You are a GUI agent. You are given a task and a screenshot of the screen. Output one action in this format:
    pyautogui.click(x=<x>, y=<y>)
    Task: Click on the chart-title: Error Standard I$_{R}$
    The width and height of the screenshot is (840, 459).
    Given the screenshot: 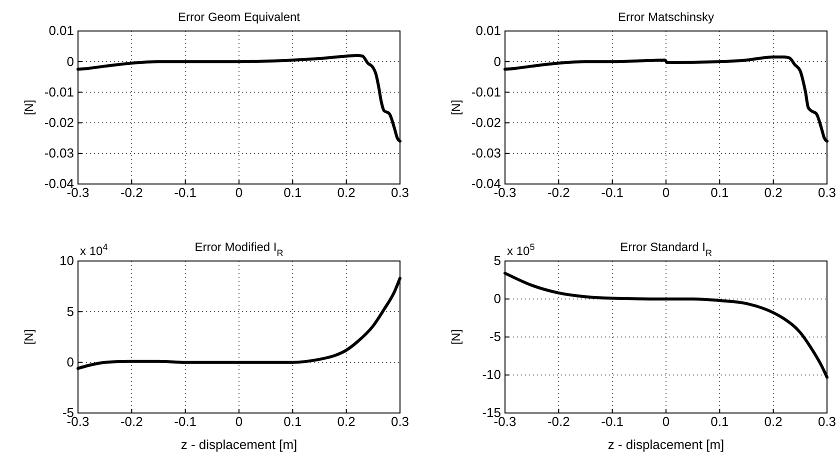 What is the action you would take?
    pyautogui.click(x=666, y=249)
    